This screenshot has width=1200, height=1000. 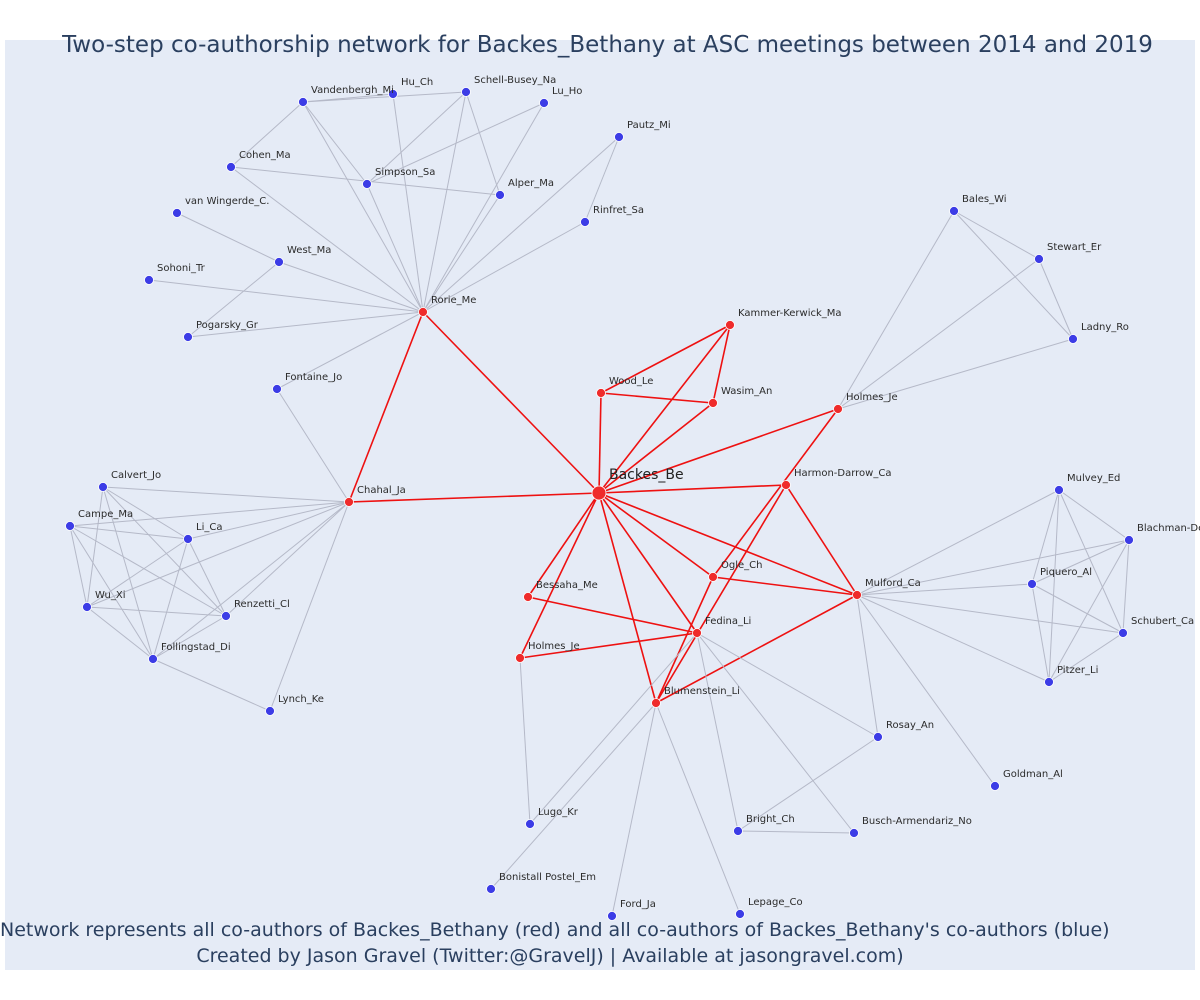 What do you see at coordinates (279, 262) in the screenshot?
I see `node-west-ma` at bounding box center [279, 262].